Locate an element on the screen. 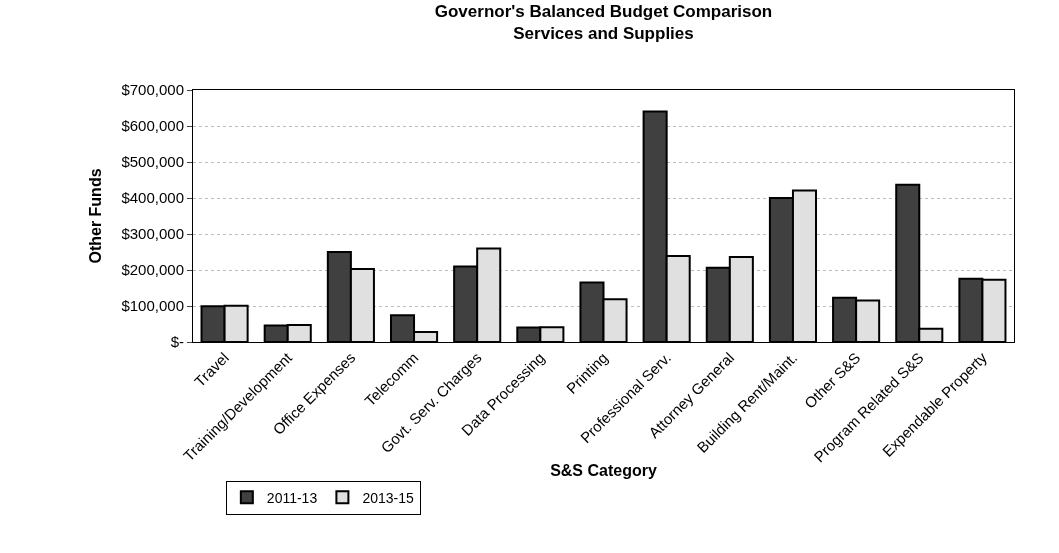 Image resolution: width=1059 pixels, height=553 pixels. chart-title: Governor's Balanced Budget Comparison Services and Supplies is located at coordinates (603, 22).